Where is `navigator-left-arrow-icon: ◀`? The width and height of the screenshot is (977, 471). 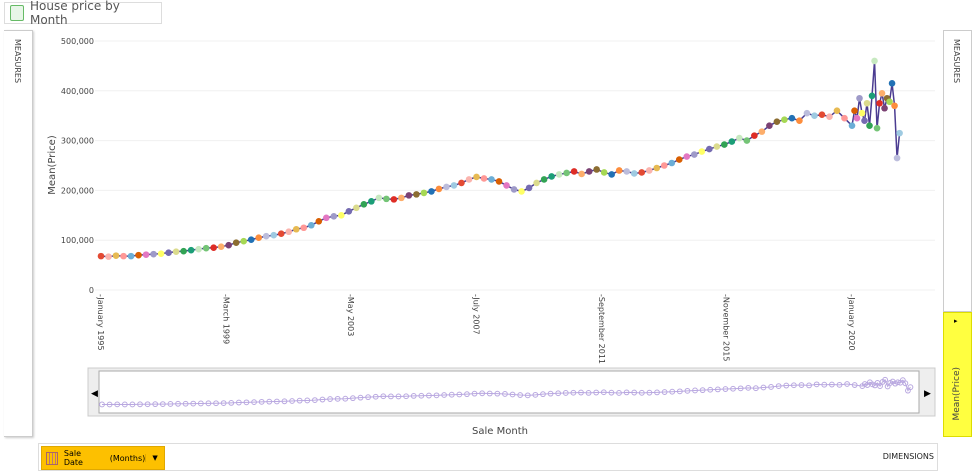 navigator-left-arrow-icon: ◀ is located at coordinates (94, 394).